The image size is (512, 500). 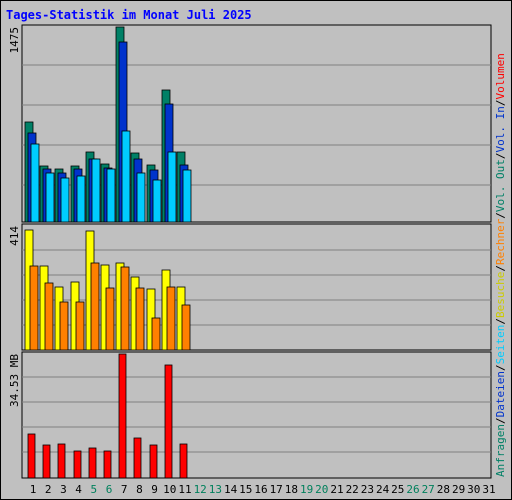 What do you see at coordinates (500, 394) in the screenshot?
I see `legend-entry: Dateien` at bounding box center [500, 394].